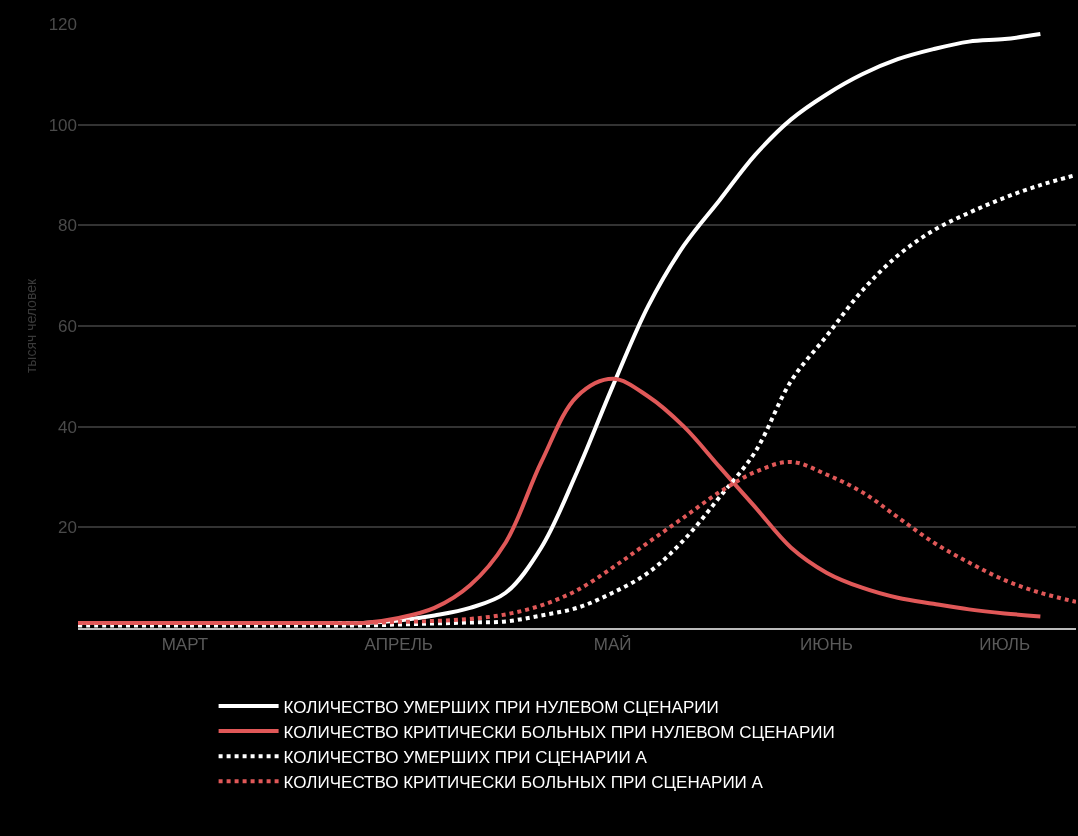  What do you see at coordinates (465, 757) in the screenshot?
I see `legend-label: КОЛИЧЕСТВО УМЕРШИХ ПРИ СЦЕНАРИИ А` at bounding box center [465, 757].